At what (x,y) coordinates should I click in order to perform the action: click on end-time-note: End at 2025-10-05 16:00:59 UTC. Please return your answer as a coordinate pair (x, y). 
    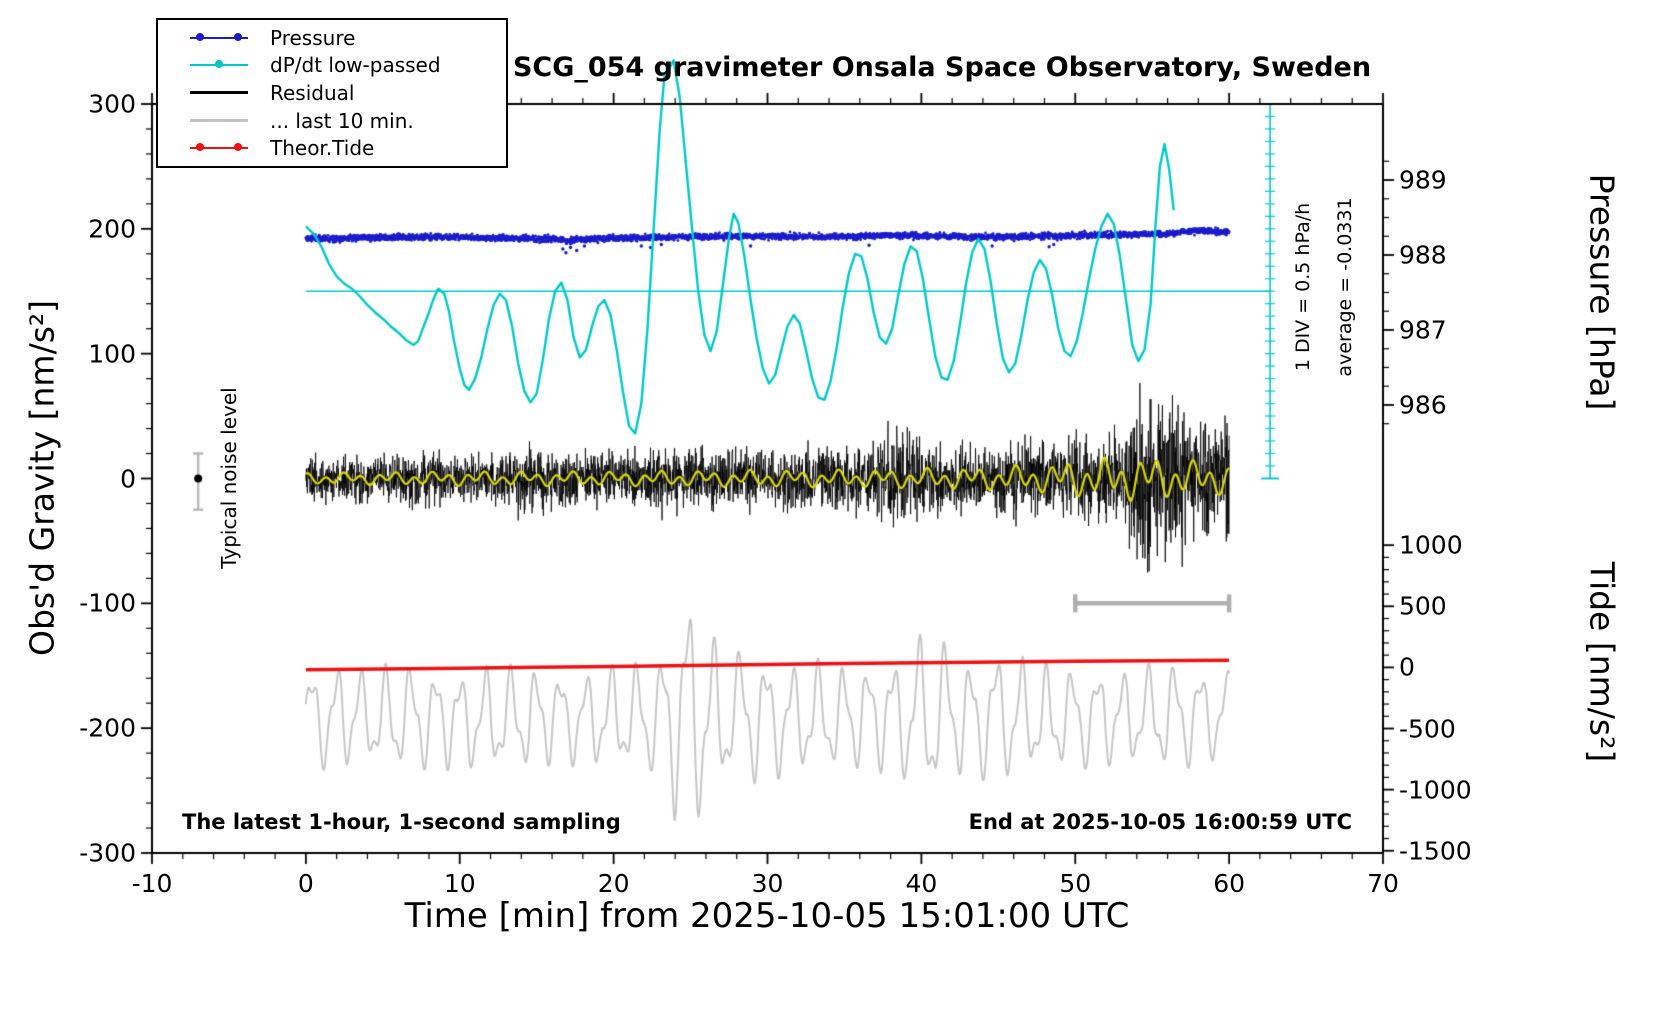
    Looking at the image, I should click on (1160, 822).